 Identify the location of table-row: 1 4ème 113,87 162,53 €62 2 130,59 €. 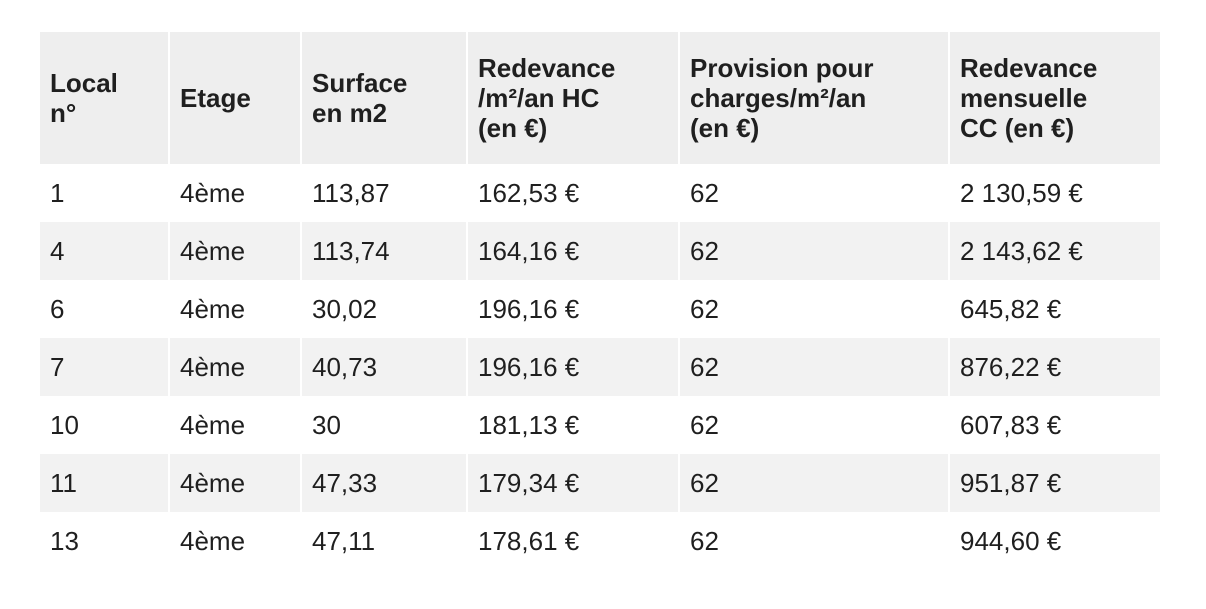
(600, 193).